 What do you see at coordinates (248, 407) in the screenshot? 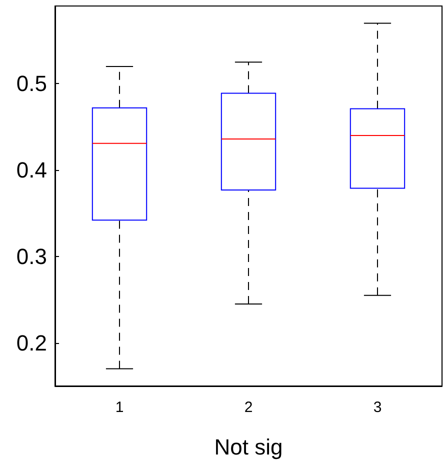
I see `x-tick-label: 2` at bounding box center [248, 407].